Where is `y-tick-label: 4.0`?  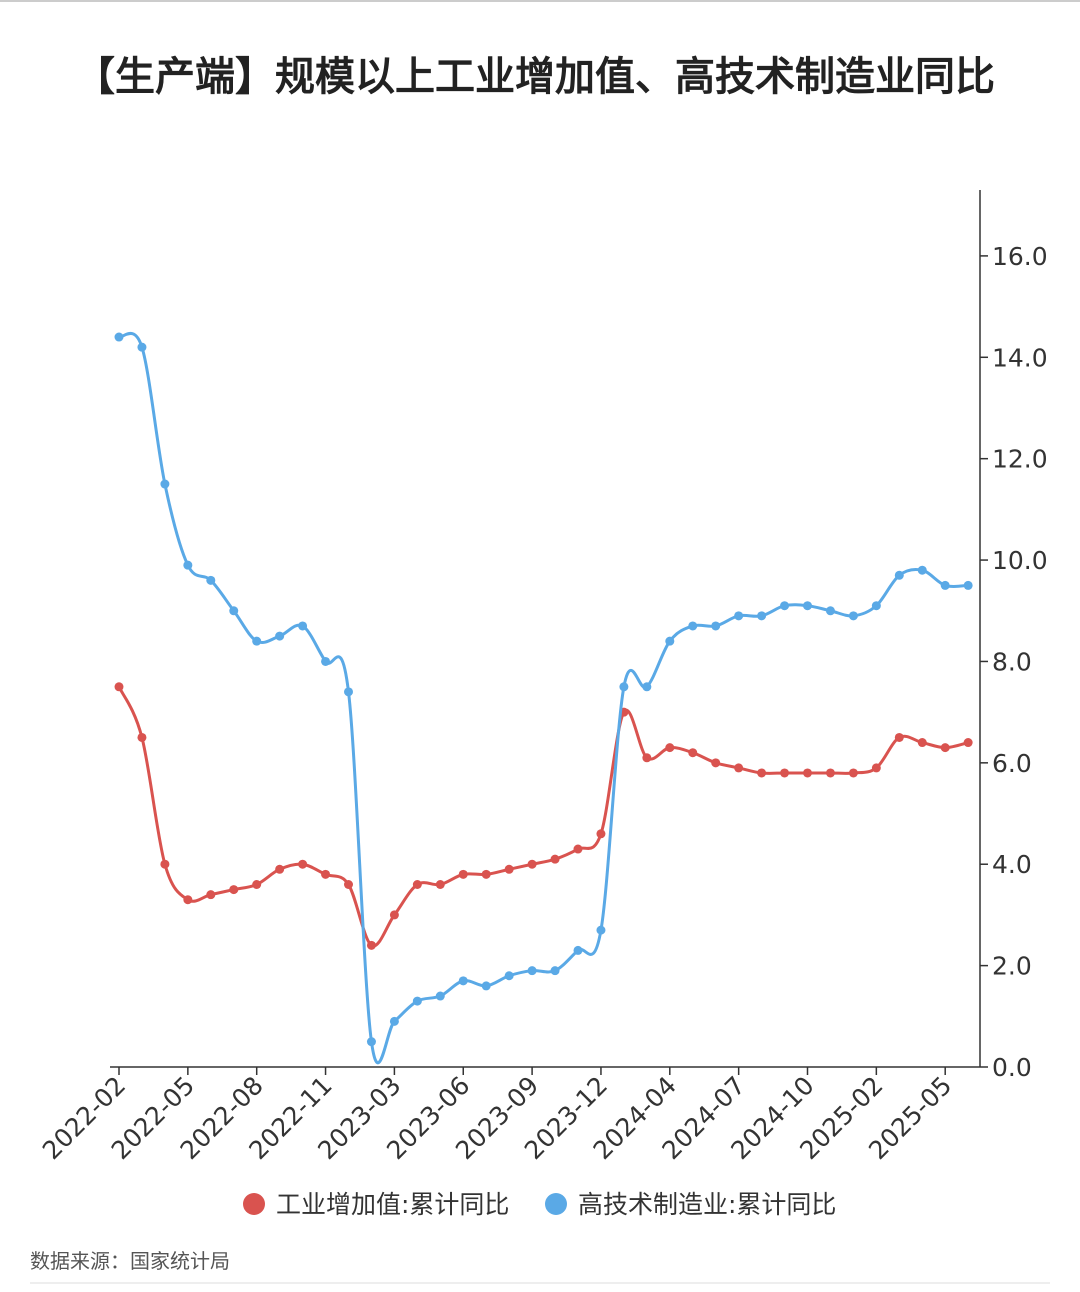
y-tick-label: 4.0 is located at coordinates (1012, 864).